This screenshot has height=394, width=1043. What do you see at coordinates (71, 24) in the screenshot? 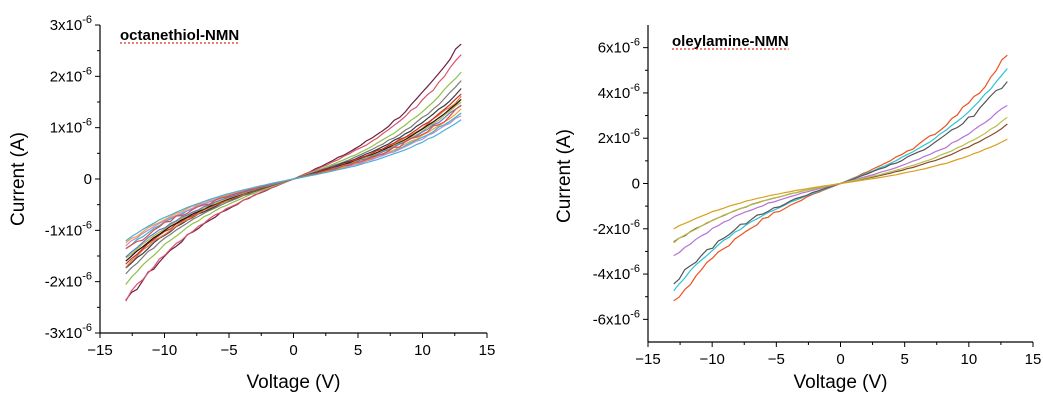
I see `y-tick-label: 3x10⁻⁶` at bounding box center [71, 24].